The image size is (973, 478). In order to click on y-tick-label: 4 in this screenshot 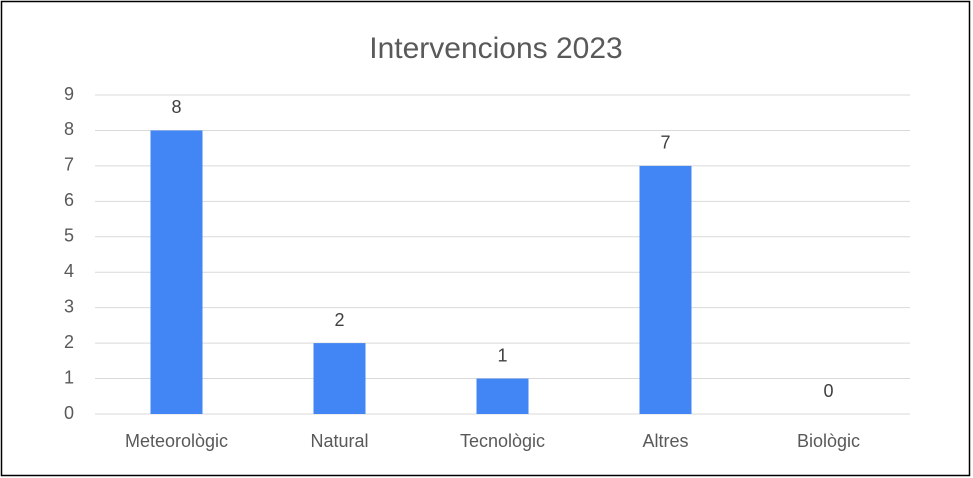, I will do `click(69, 271)`.